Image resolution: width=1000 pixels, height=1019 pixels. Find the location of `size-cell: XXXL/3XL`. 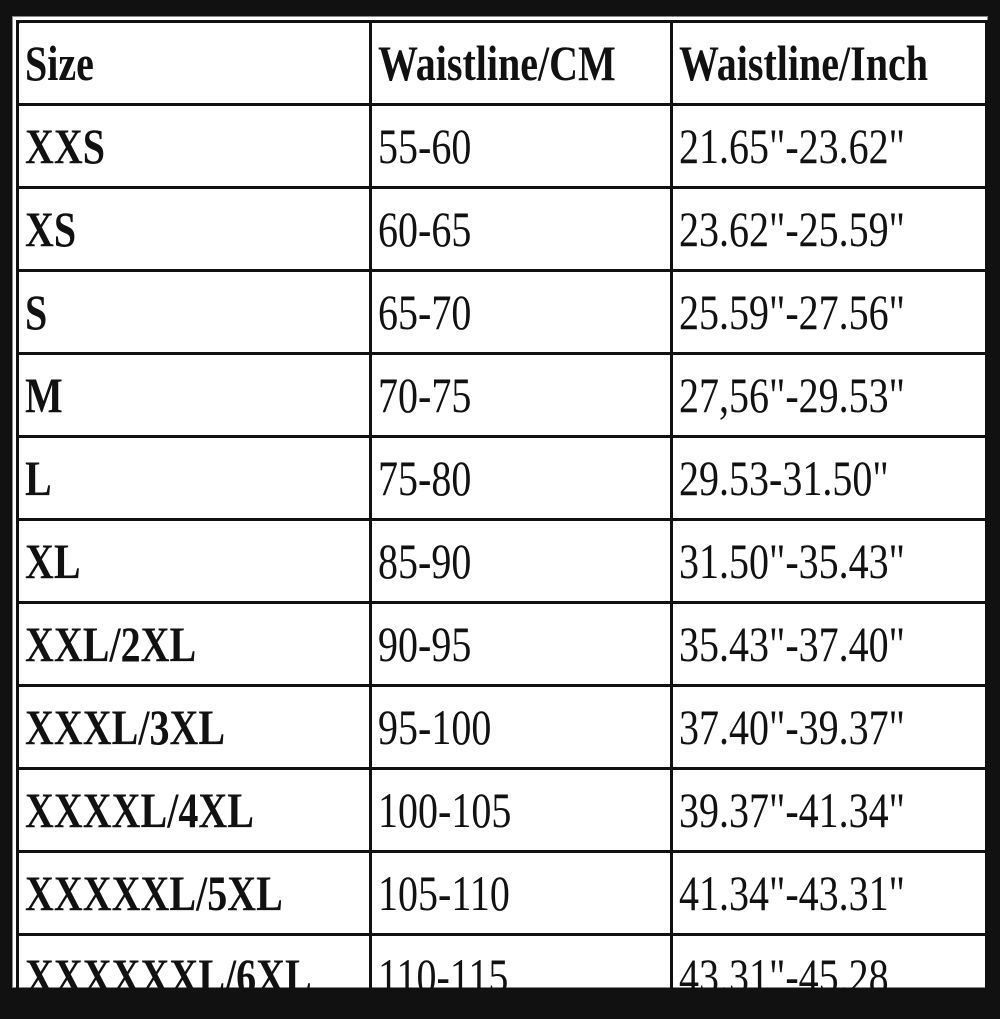

size-cell: XXXL/3XL is located at coordinates (194, 727).